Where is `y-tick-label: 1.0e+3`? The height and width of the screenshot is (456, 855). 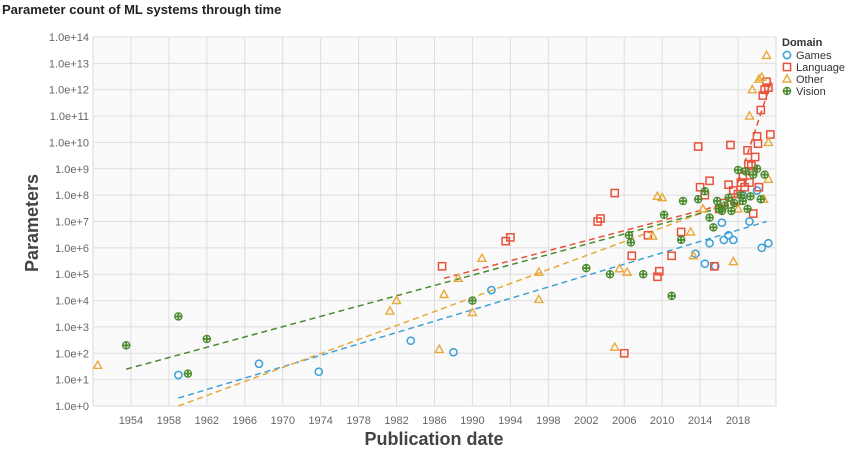
y-tick-label: 1.0e+3 is located at coordinates (72, 328).